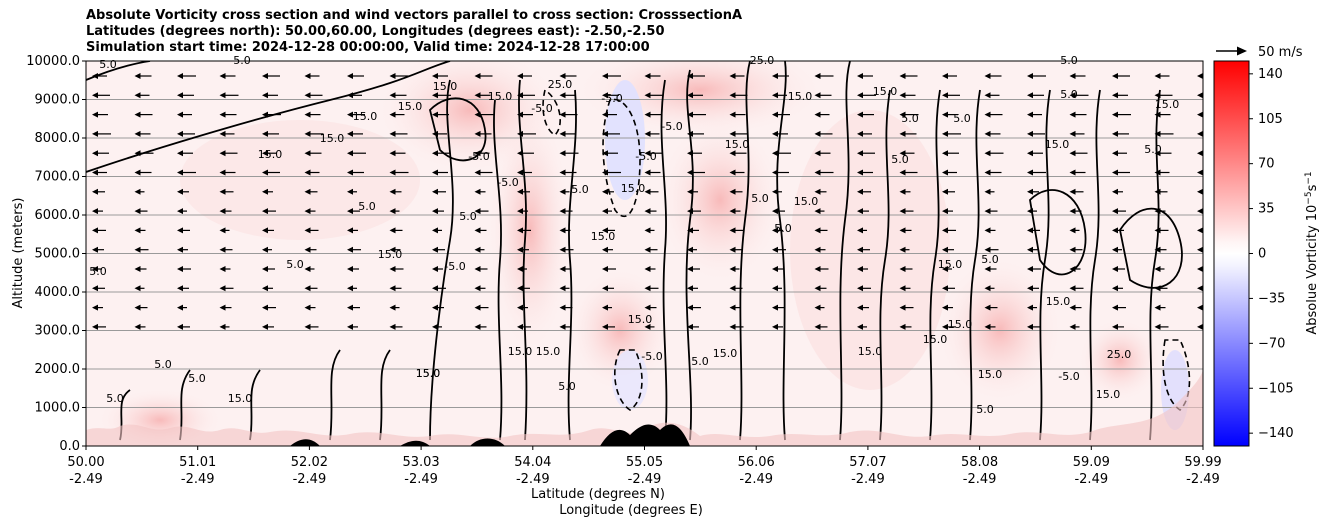  I want to click on colorbar-tick-label: −35, so click(1271, 298).